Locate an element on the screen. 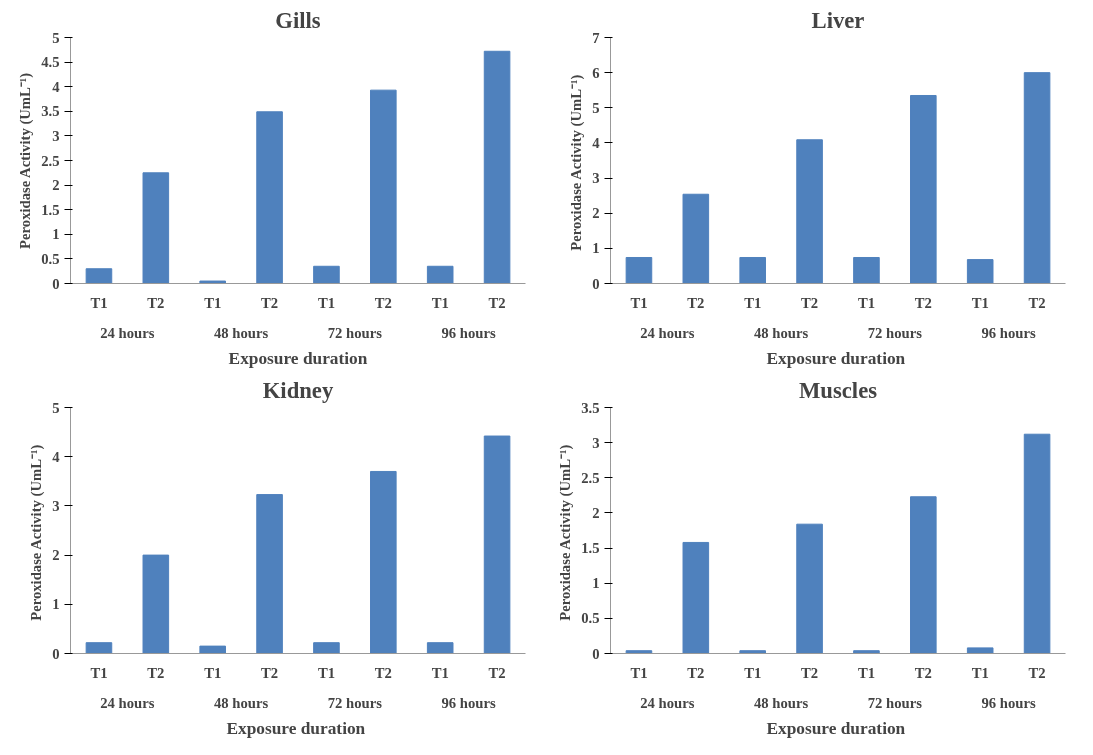 Image resolution: width=1093 pixels, height=755 pixels. chart-title: Muscles is located at coordinates (838, 390).